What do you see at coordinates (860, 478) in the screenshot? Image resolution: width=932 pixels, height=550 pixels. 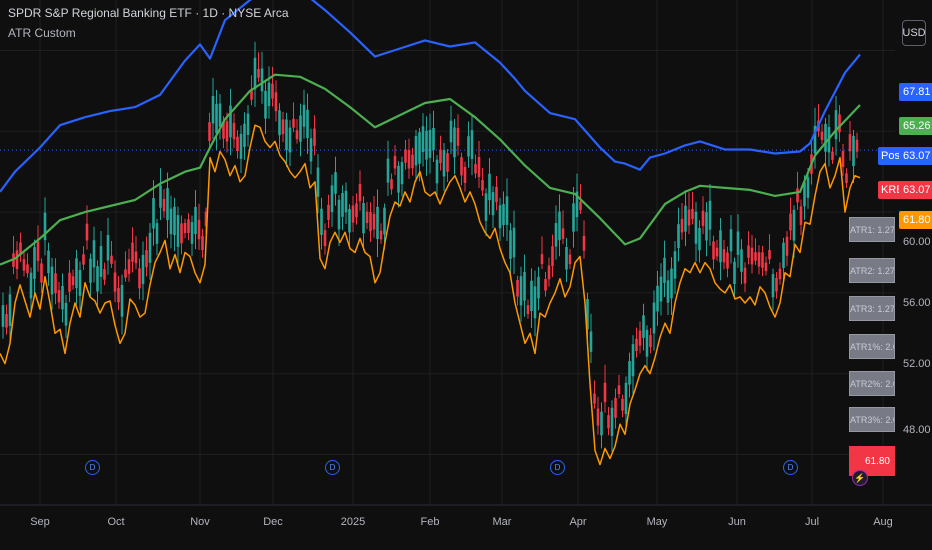 I see `lightning-icon: ⚡` at bounding box center [860, 478].